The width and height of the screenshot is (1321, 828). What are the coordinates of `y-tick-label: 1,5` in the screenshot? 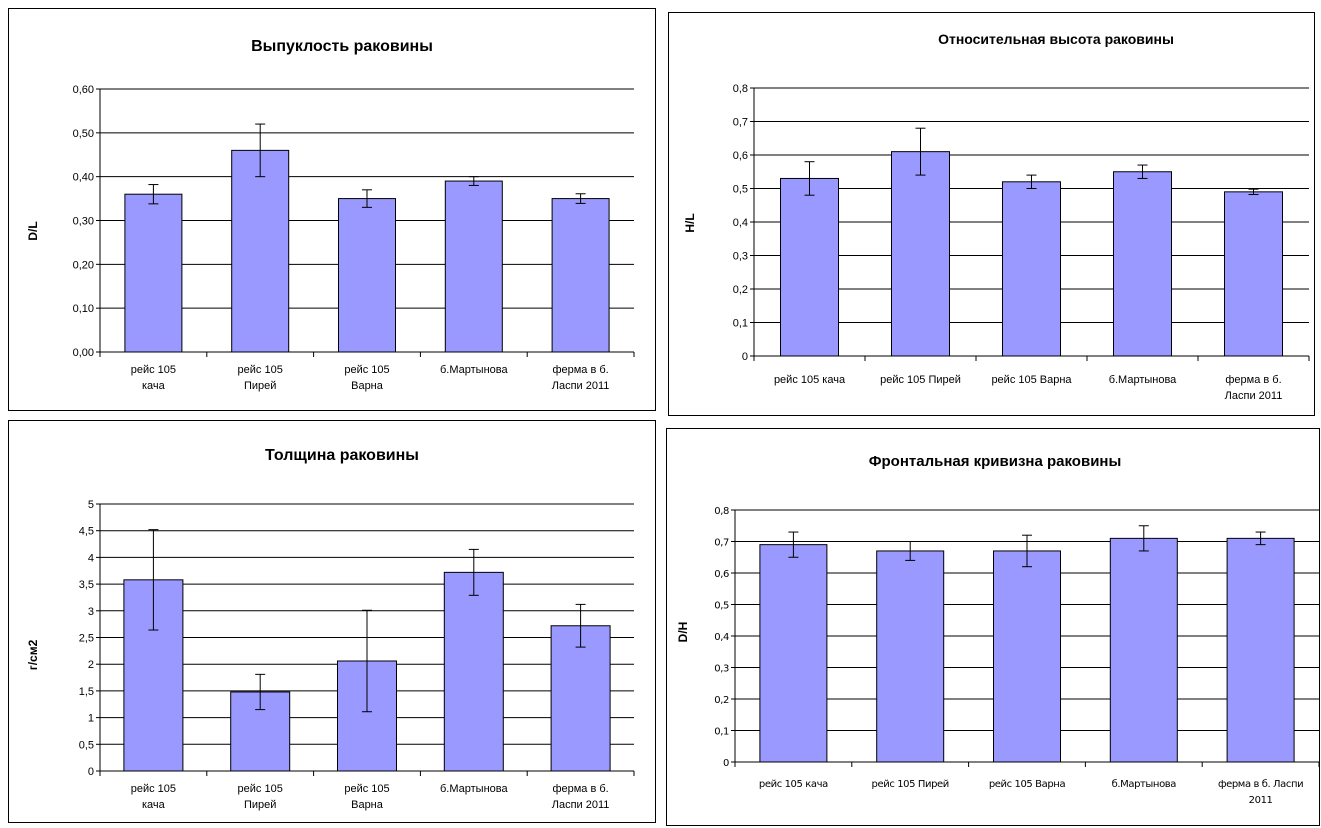 It's located at (86, 692).